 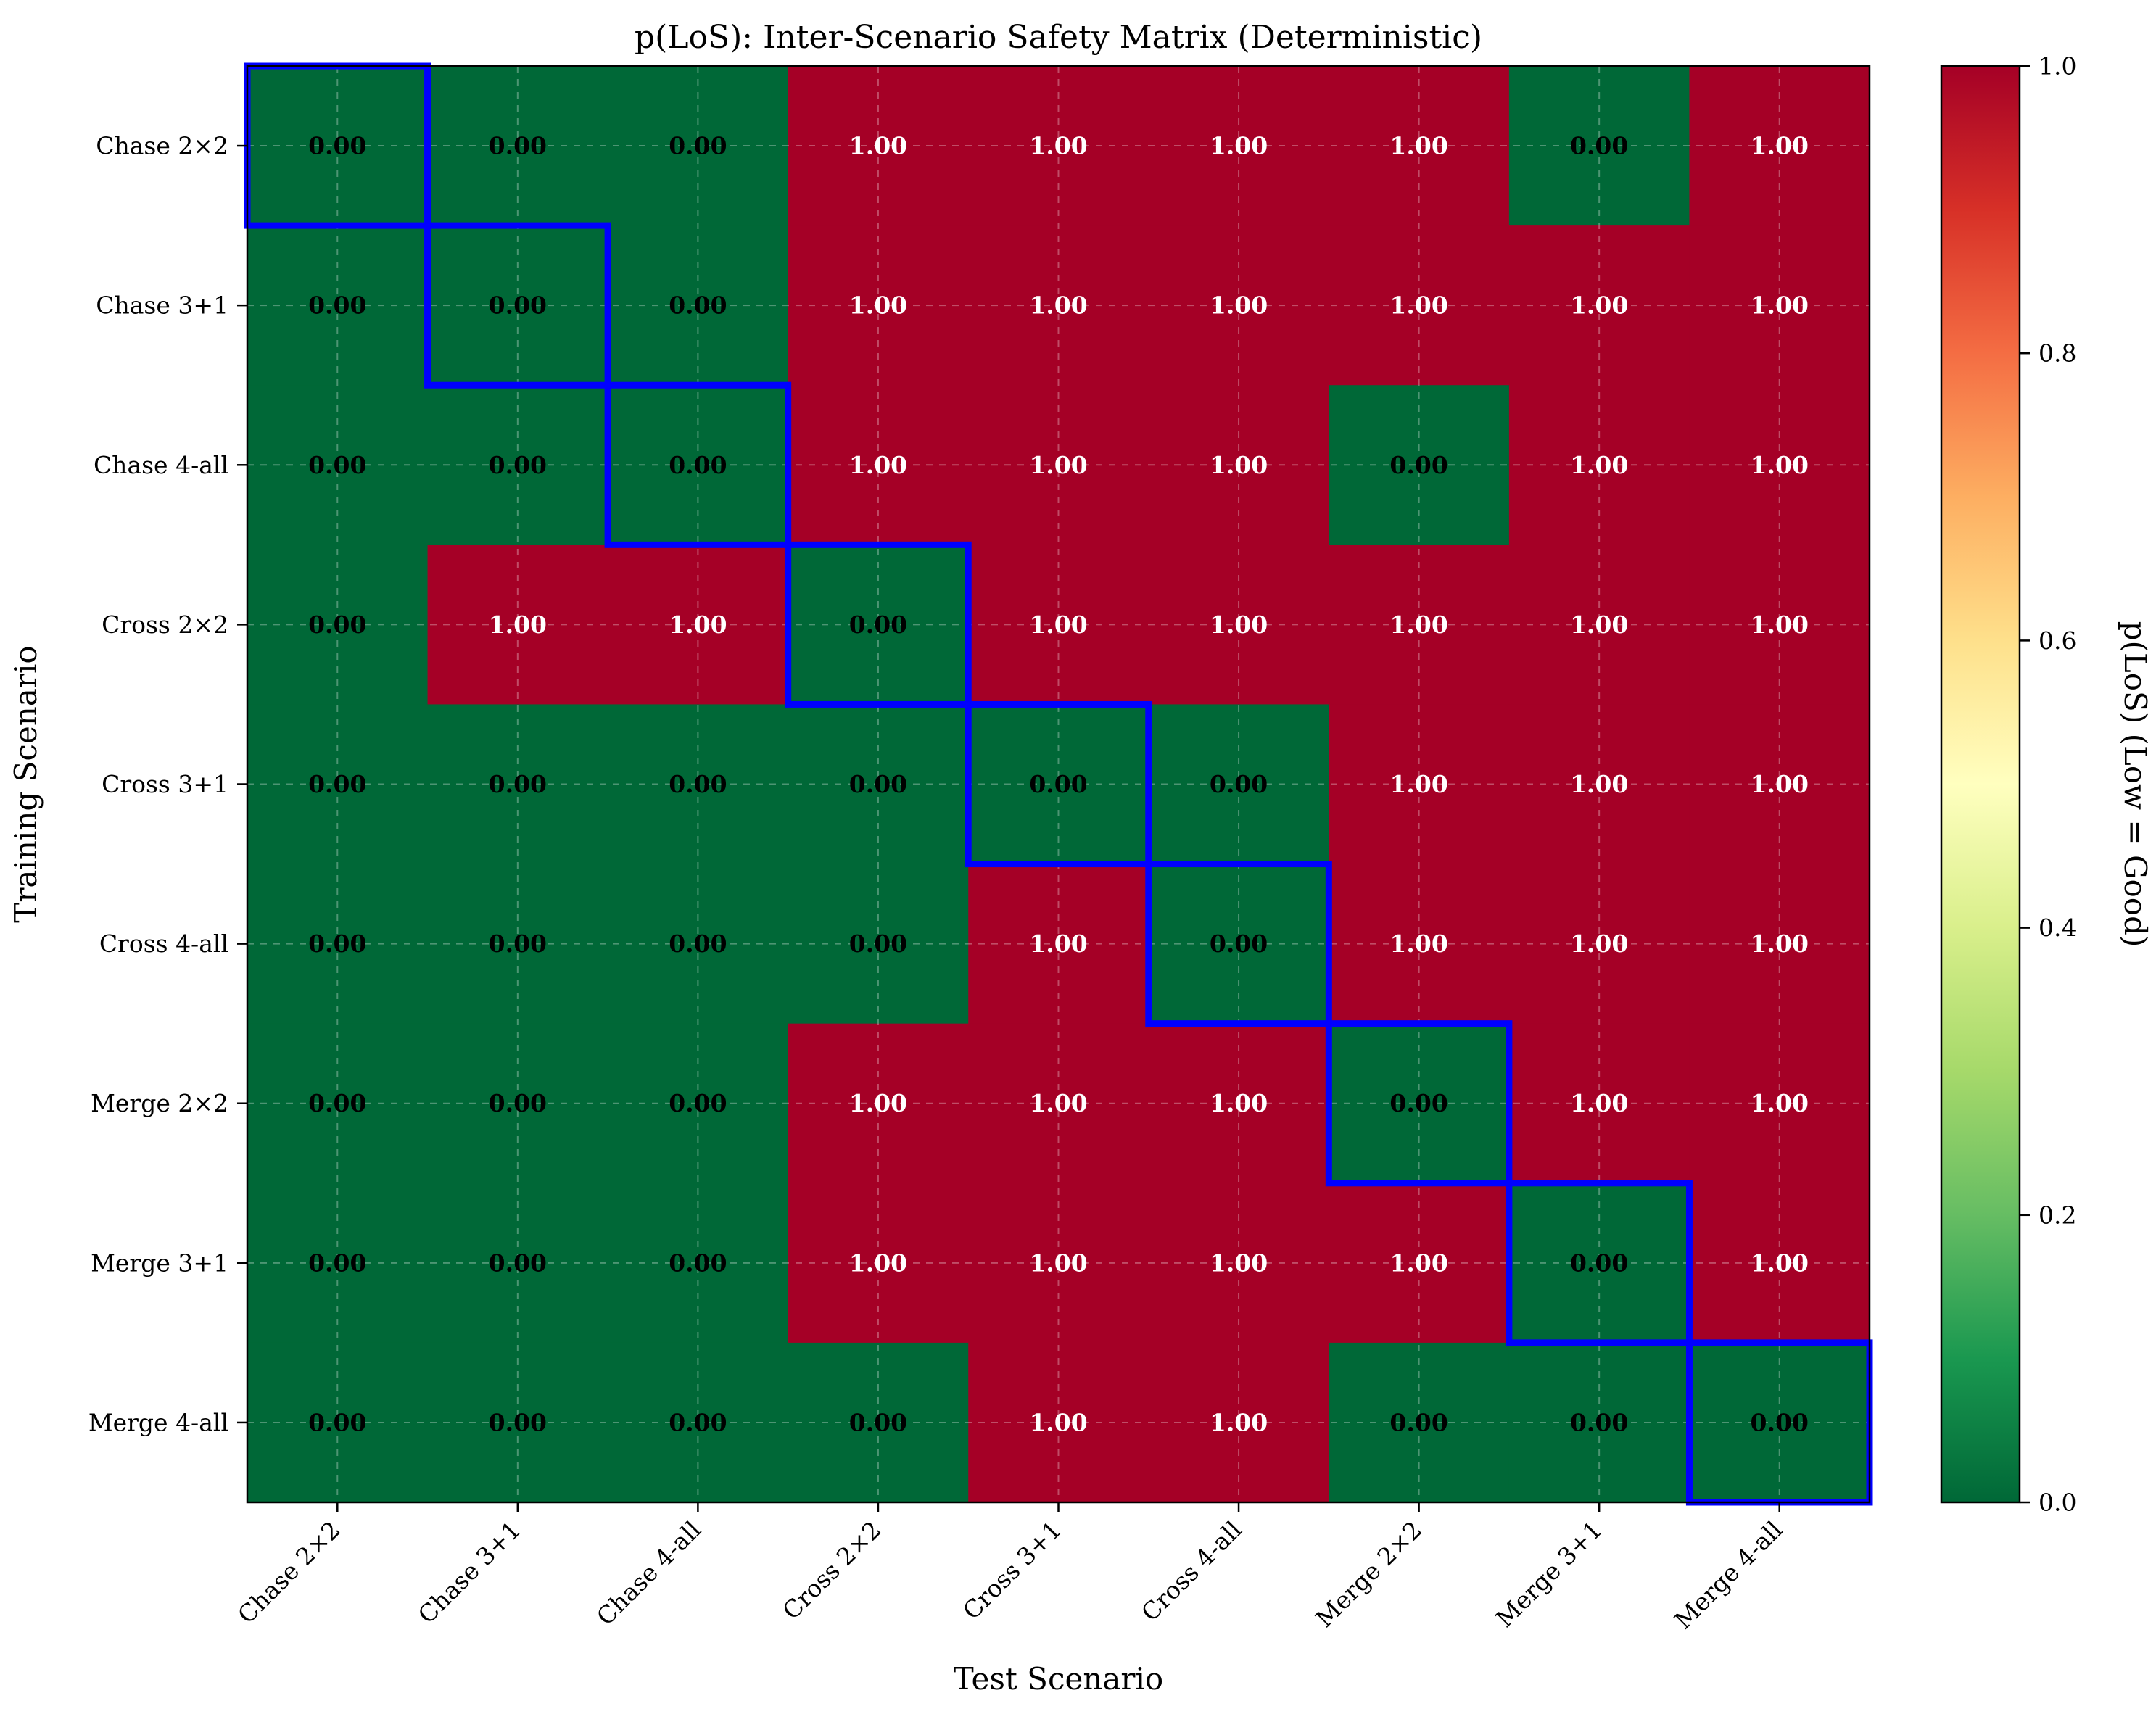 I want to click on colorbar-tick-label: 0.0, so click(x=2057, y=1503).